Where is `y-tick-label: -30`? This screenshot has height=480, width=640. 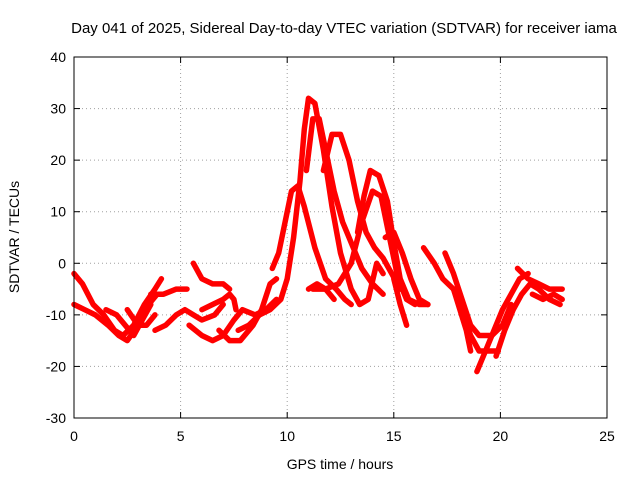
y-tick-label: -30 is located at coordinates (56, 418).